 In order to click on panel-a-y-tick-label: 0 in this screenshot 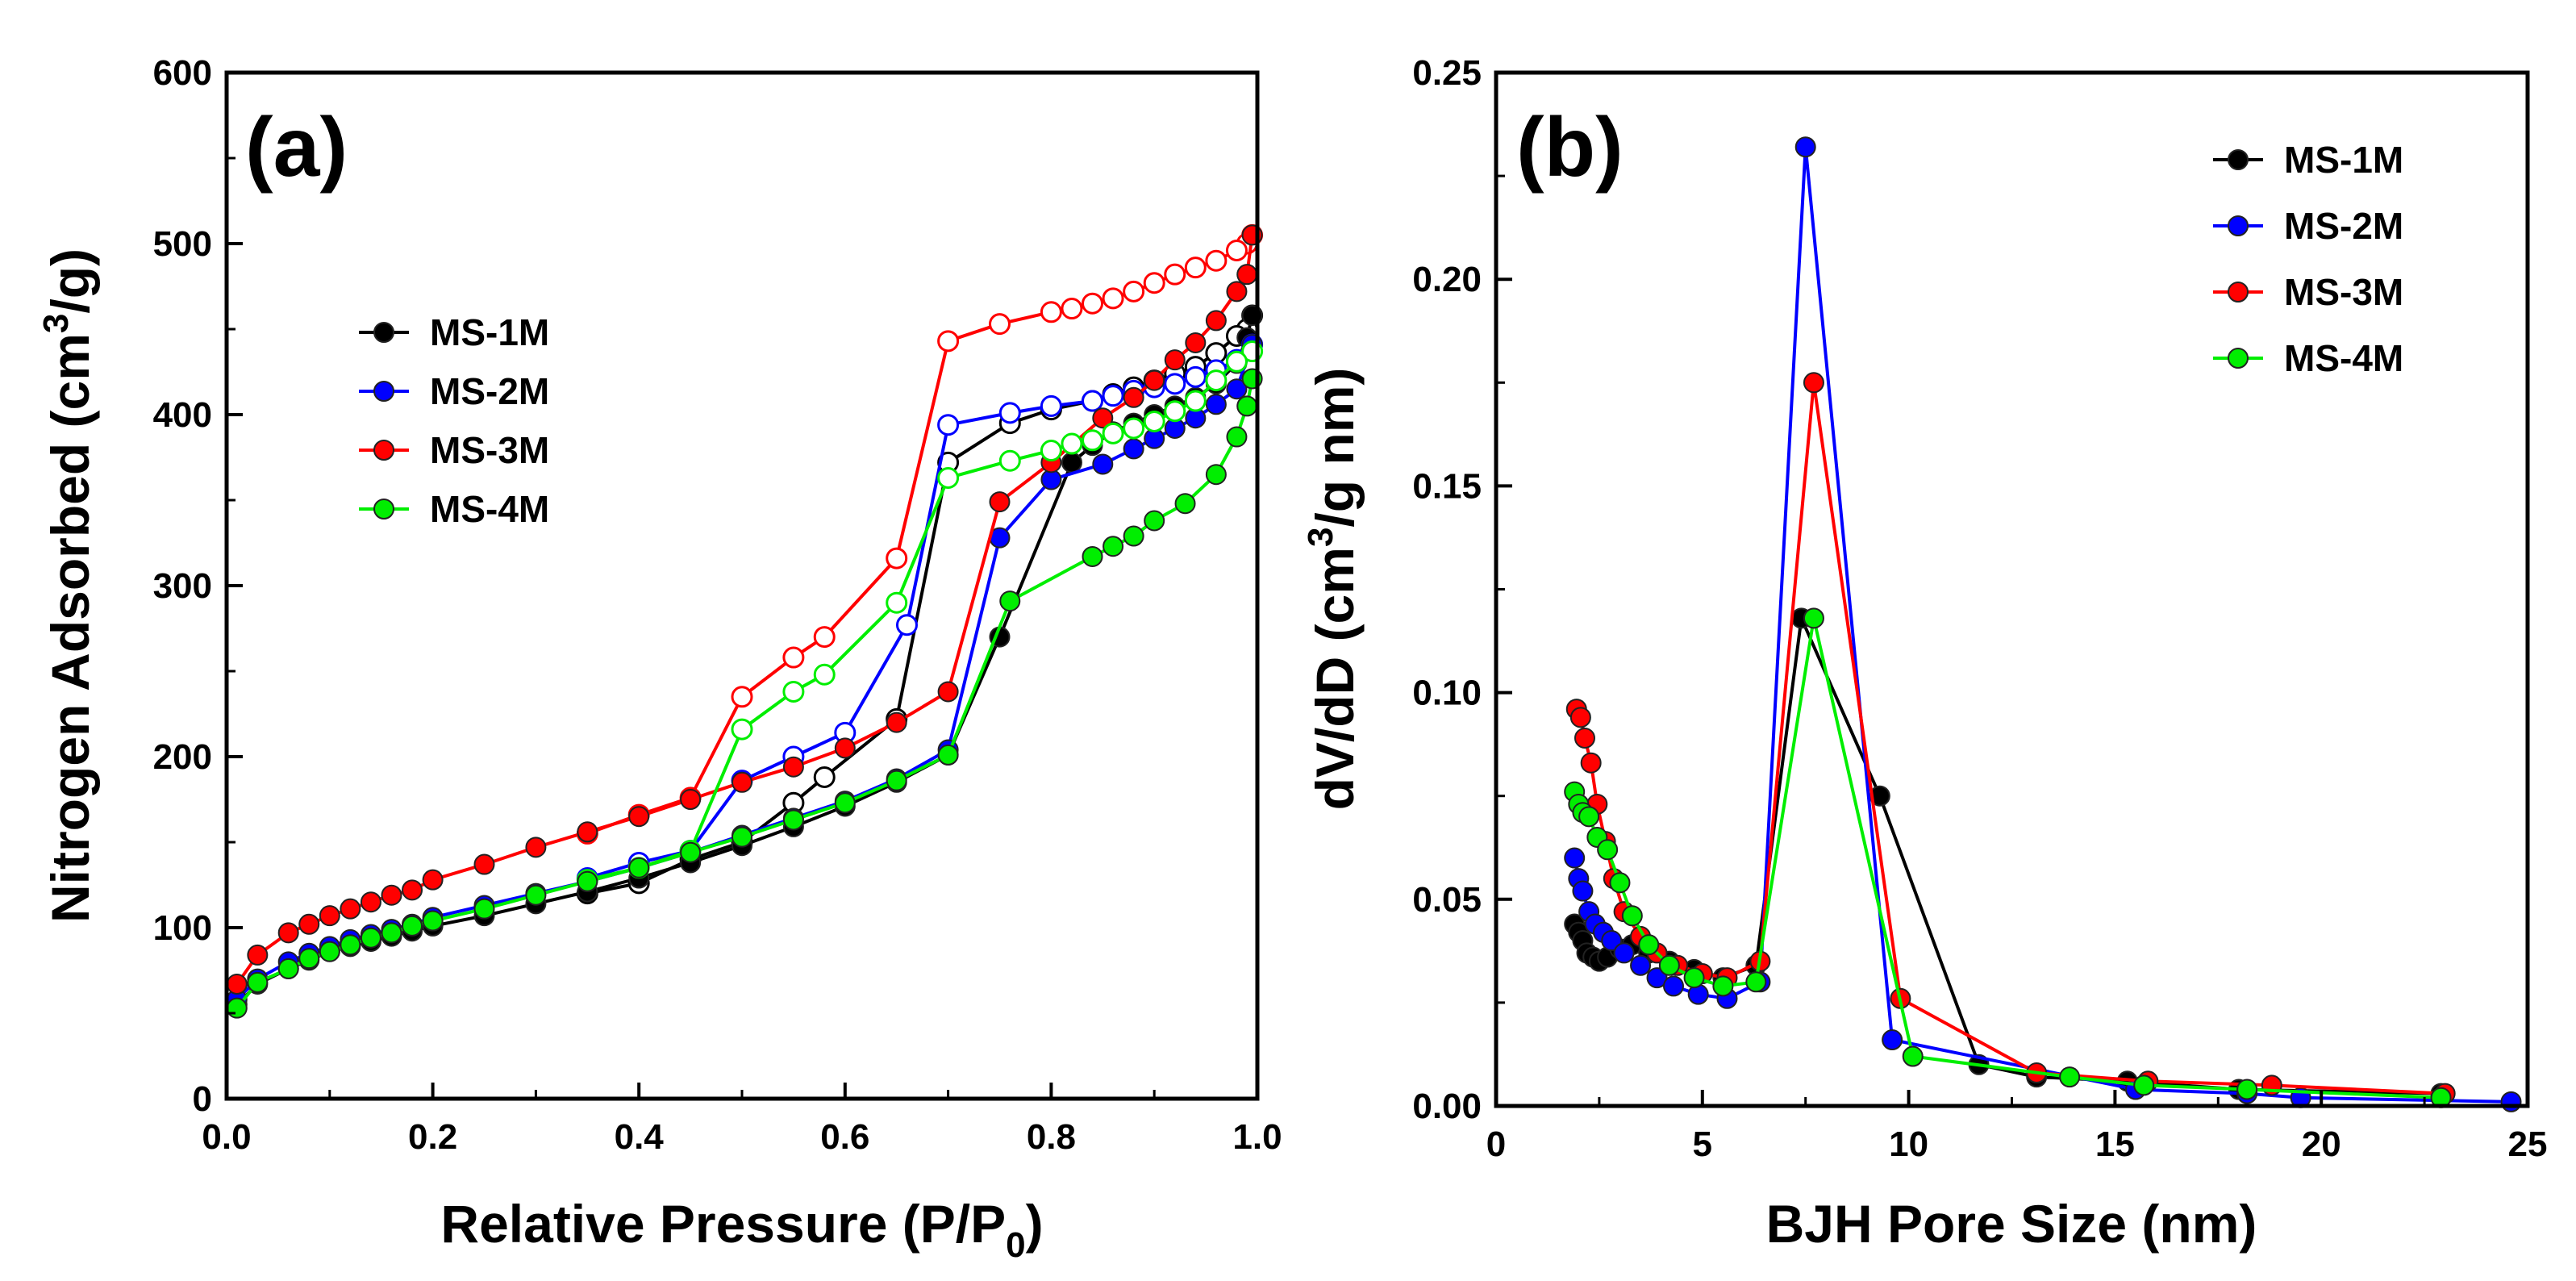, I will do `click(202, 1099)`.